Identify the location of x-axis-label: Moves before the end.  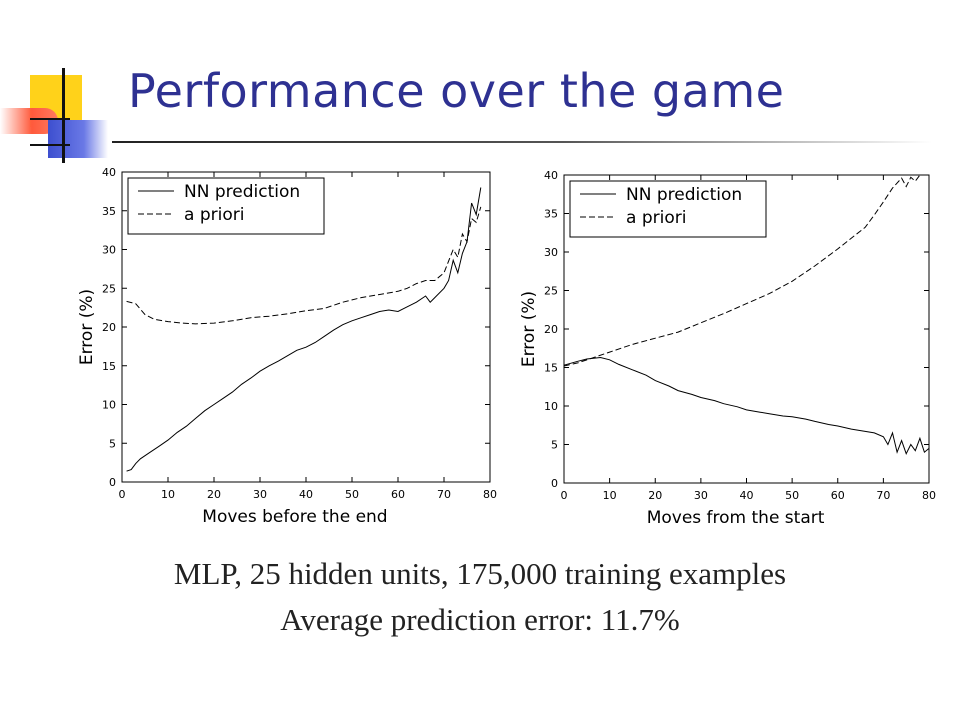
(294, 517).